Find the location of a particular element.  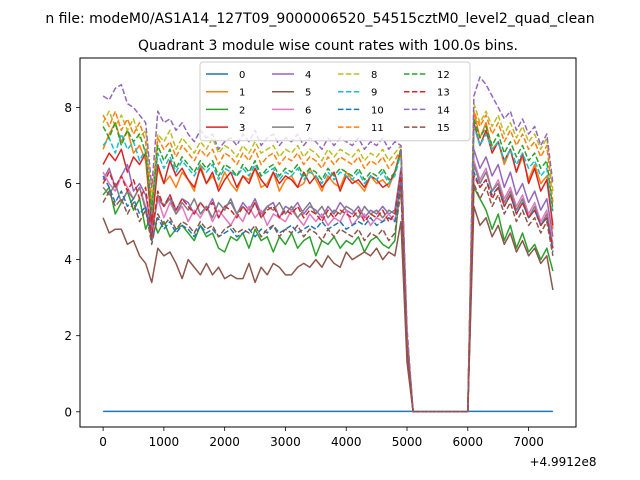

legend-label-2: 2 is located at coordinates (242, 110).